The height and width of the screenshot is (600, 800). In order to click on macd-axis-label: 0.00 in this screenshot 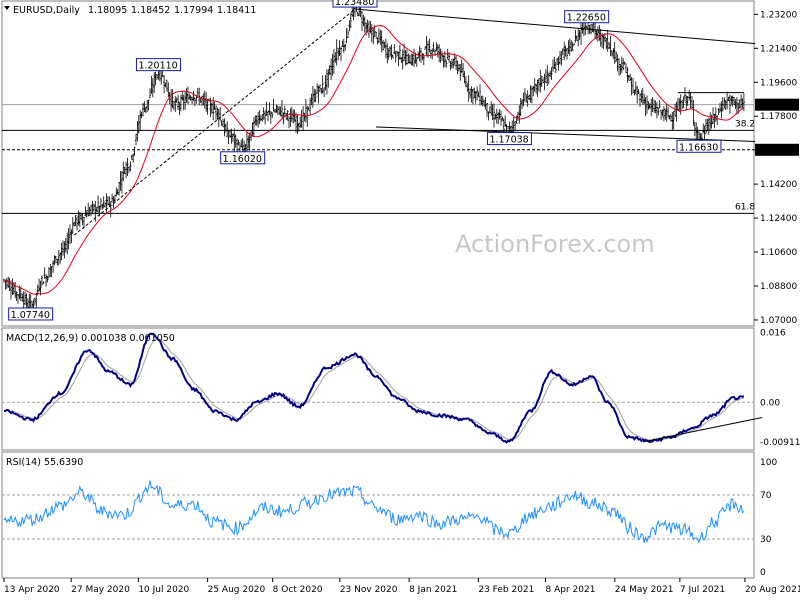, I will do `click(770, 403)`.